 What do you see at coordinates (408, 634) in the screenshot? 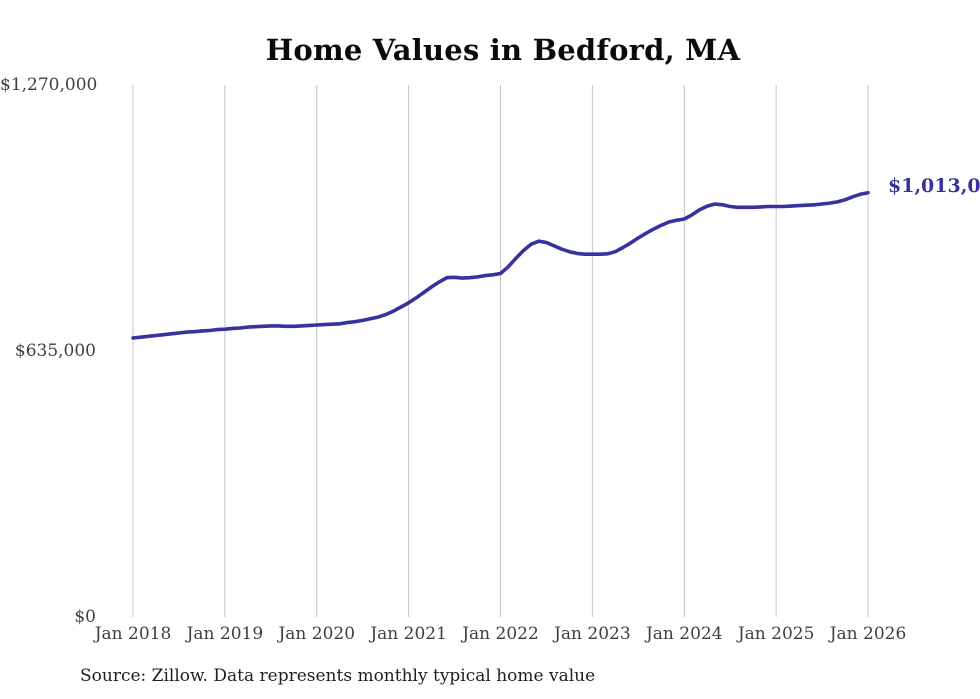
I see `x-tick-label: Jan 2021` at bounding box center [408, 634].